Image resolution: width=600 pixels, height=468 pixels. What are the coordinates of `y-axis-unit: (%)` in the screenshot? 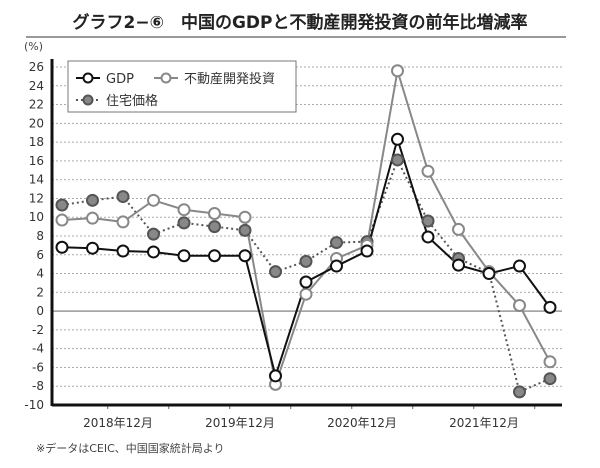 It's located at (34, 46).